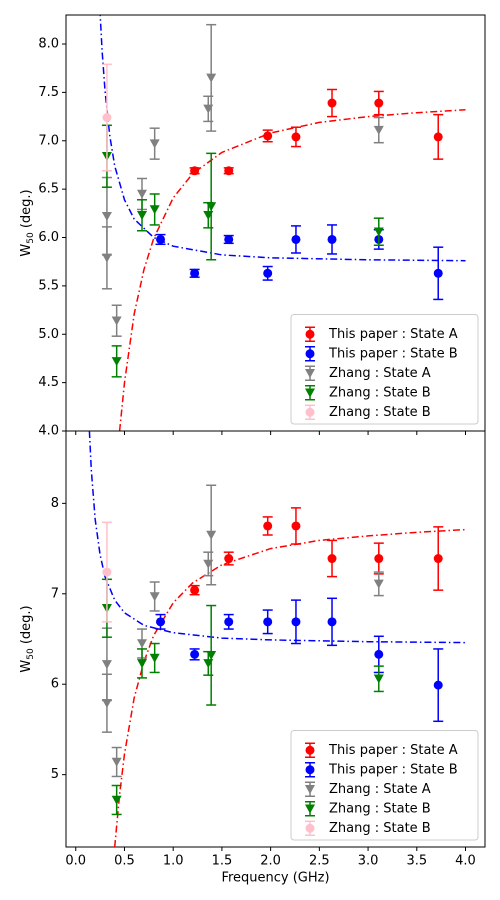 This screenshot has width=500, height=900. What do you see at coordinates (48, 92) in the screenshot?
I see `y-tick-label: 7.5` at bounding box center [48, 92].